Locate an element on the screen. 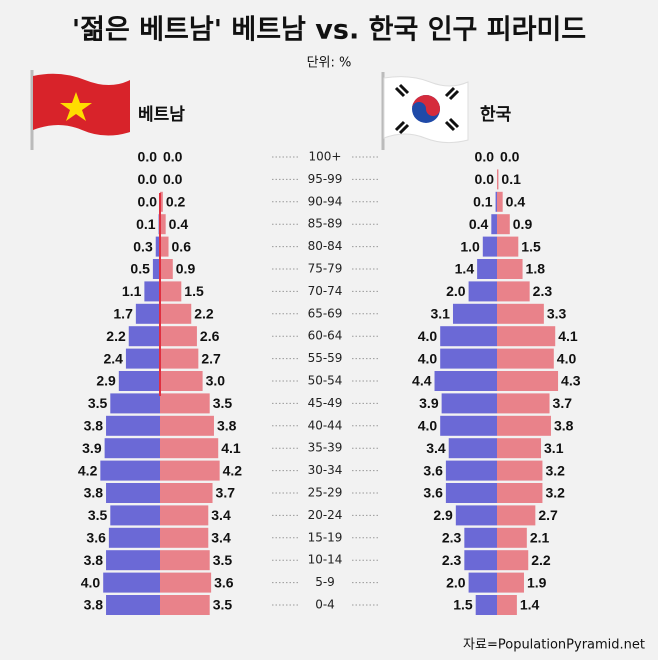  category-label: 95-99 is located at coordinates (325, 179).